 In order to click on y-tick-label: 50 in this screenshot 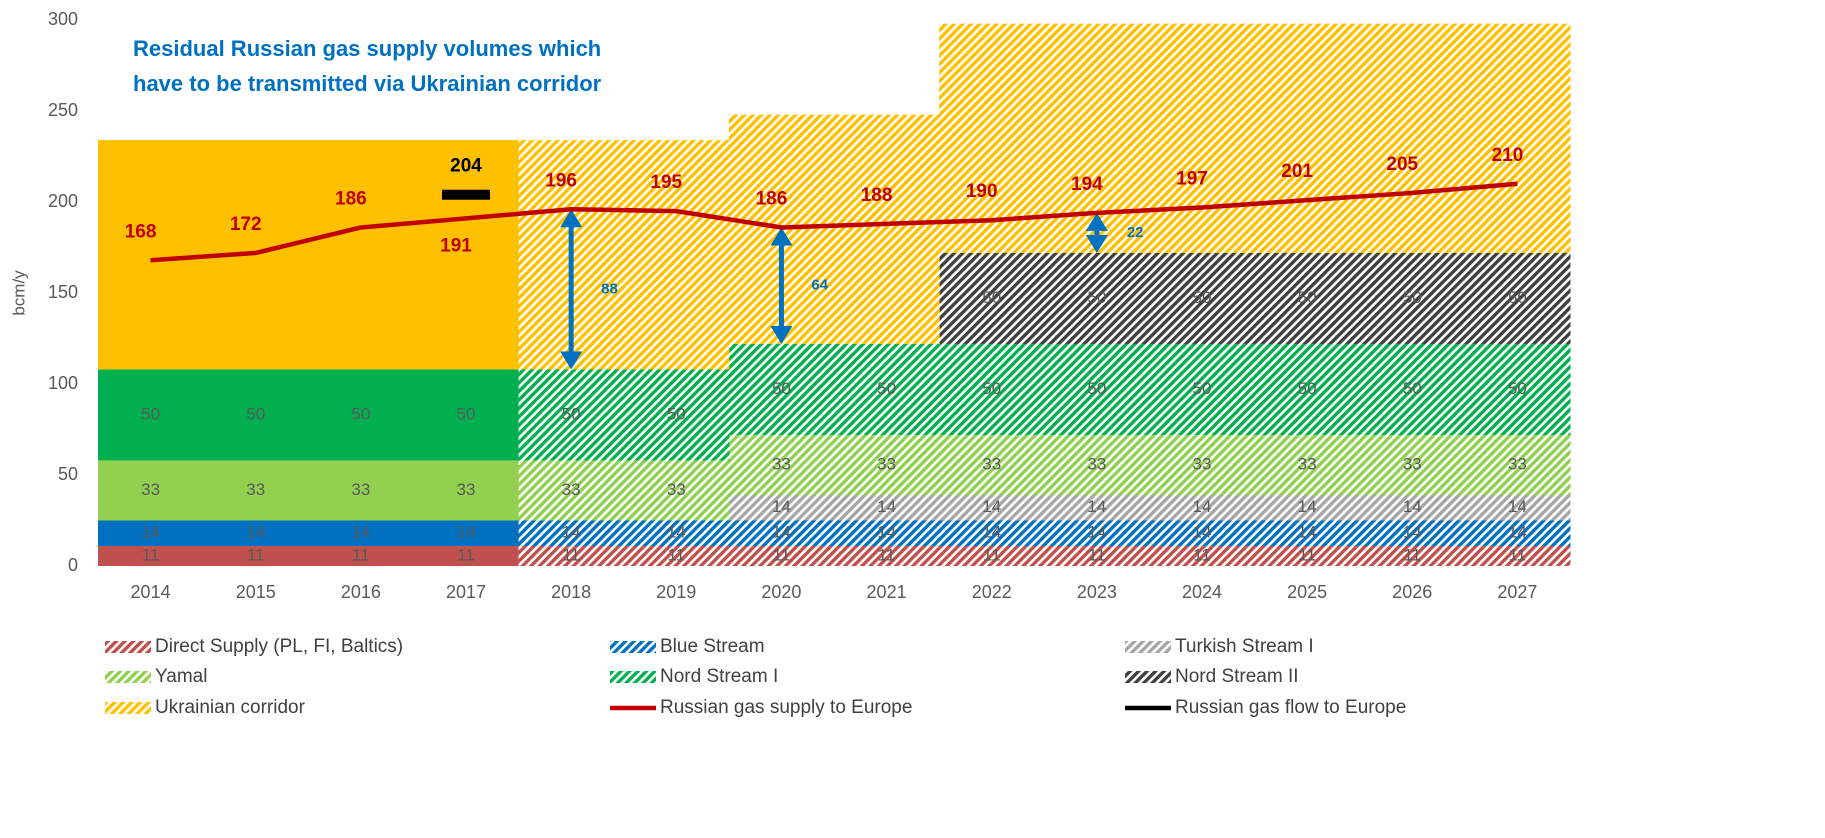, I will do `click(68, 474)`.